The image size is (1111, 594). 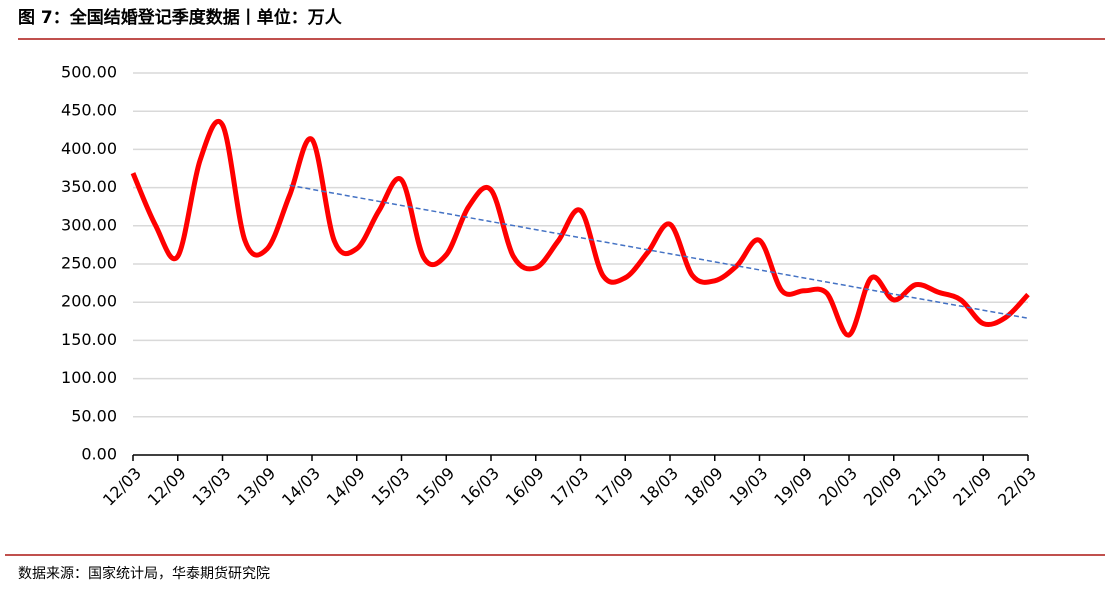 I want to click on x-tick-label: 18/03, so click(x=659, y=487).